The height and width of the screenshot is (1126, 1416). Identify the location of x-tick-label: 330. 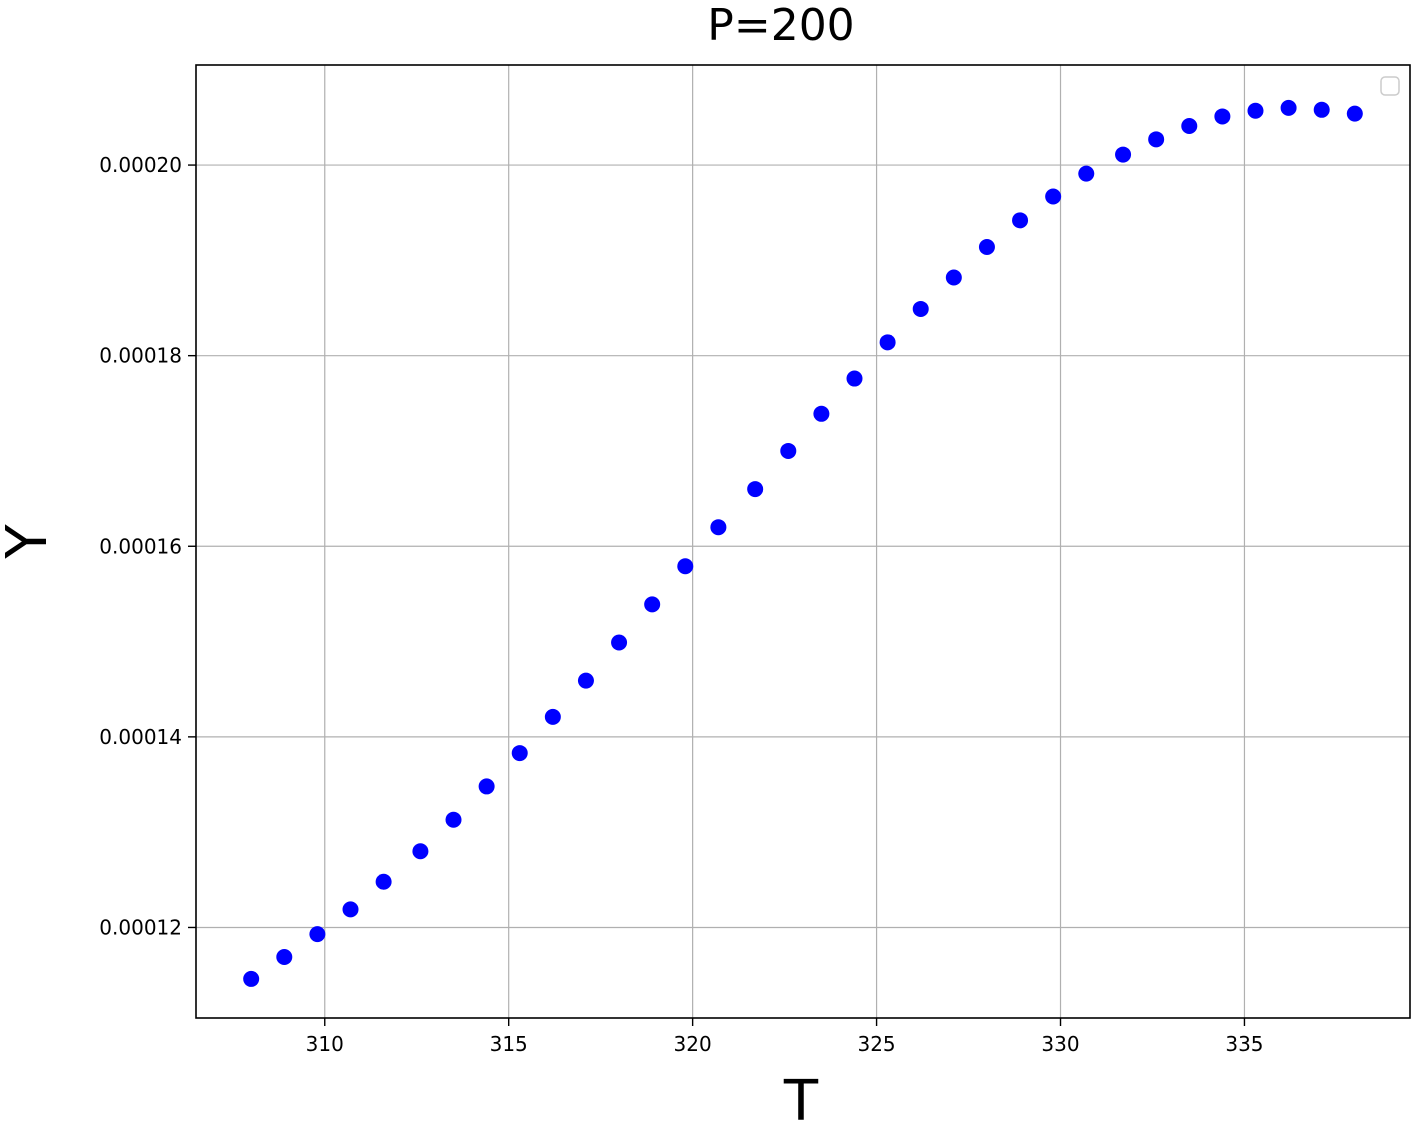
(1060, 1044).